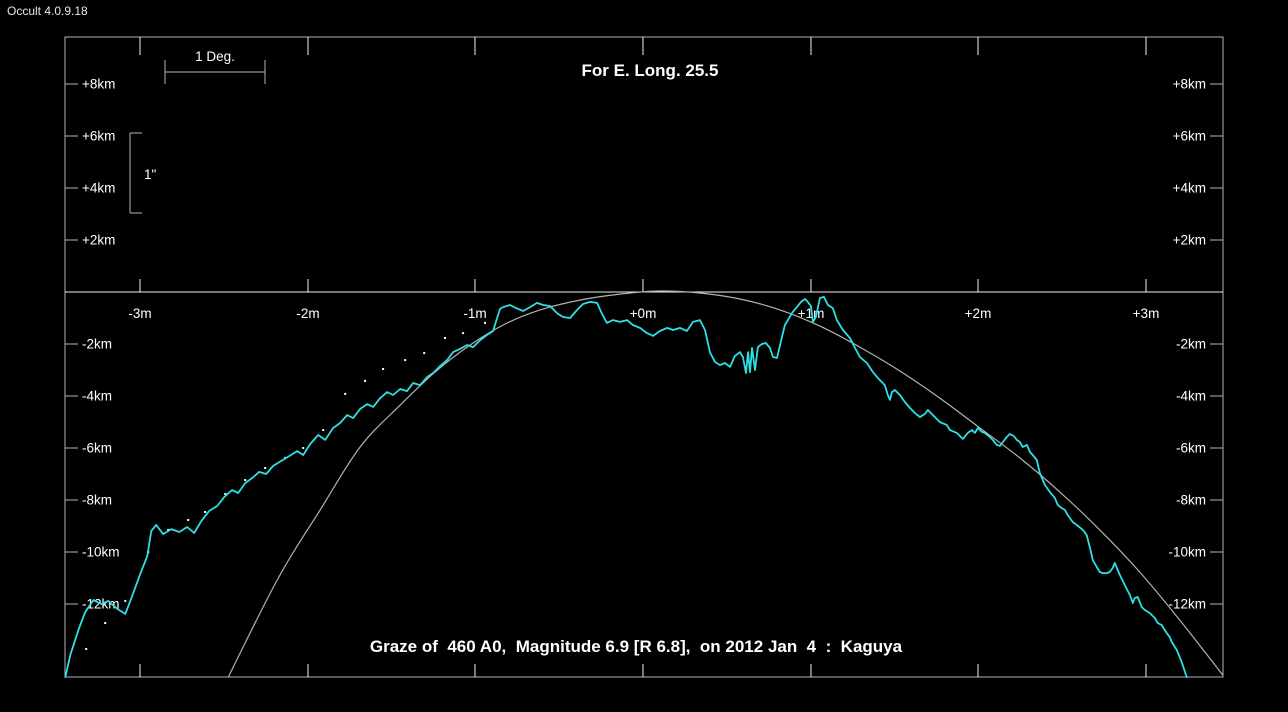 Image resolution: width=1288 pixels, height=712 pixels. Describe the element at coordinates (98, 136) in the screenshot. I see `km-tick-label-left: +6km` at that location.